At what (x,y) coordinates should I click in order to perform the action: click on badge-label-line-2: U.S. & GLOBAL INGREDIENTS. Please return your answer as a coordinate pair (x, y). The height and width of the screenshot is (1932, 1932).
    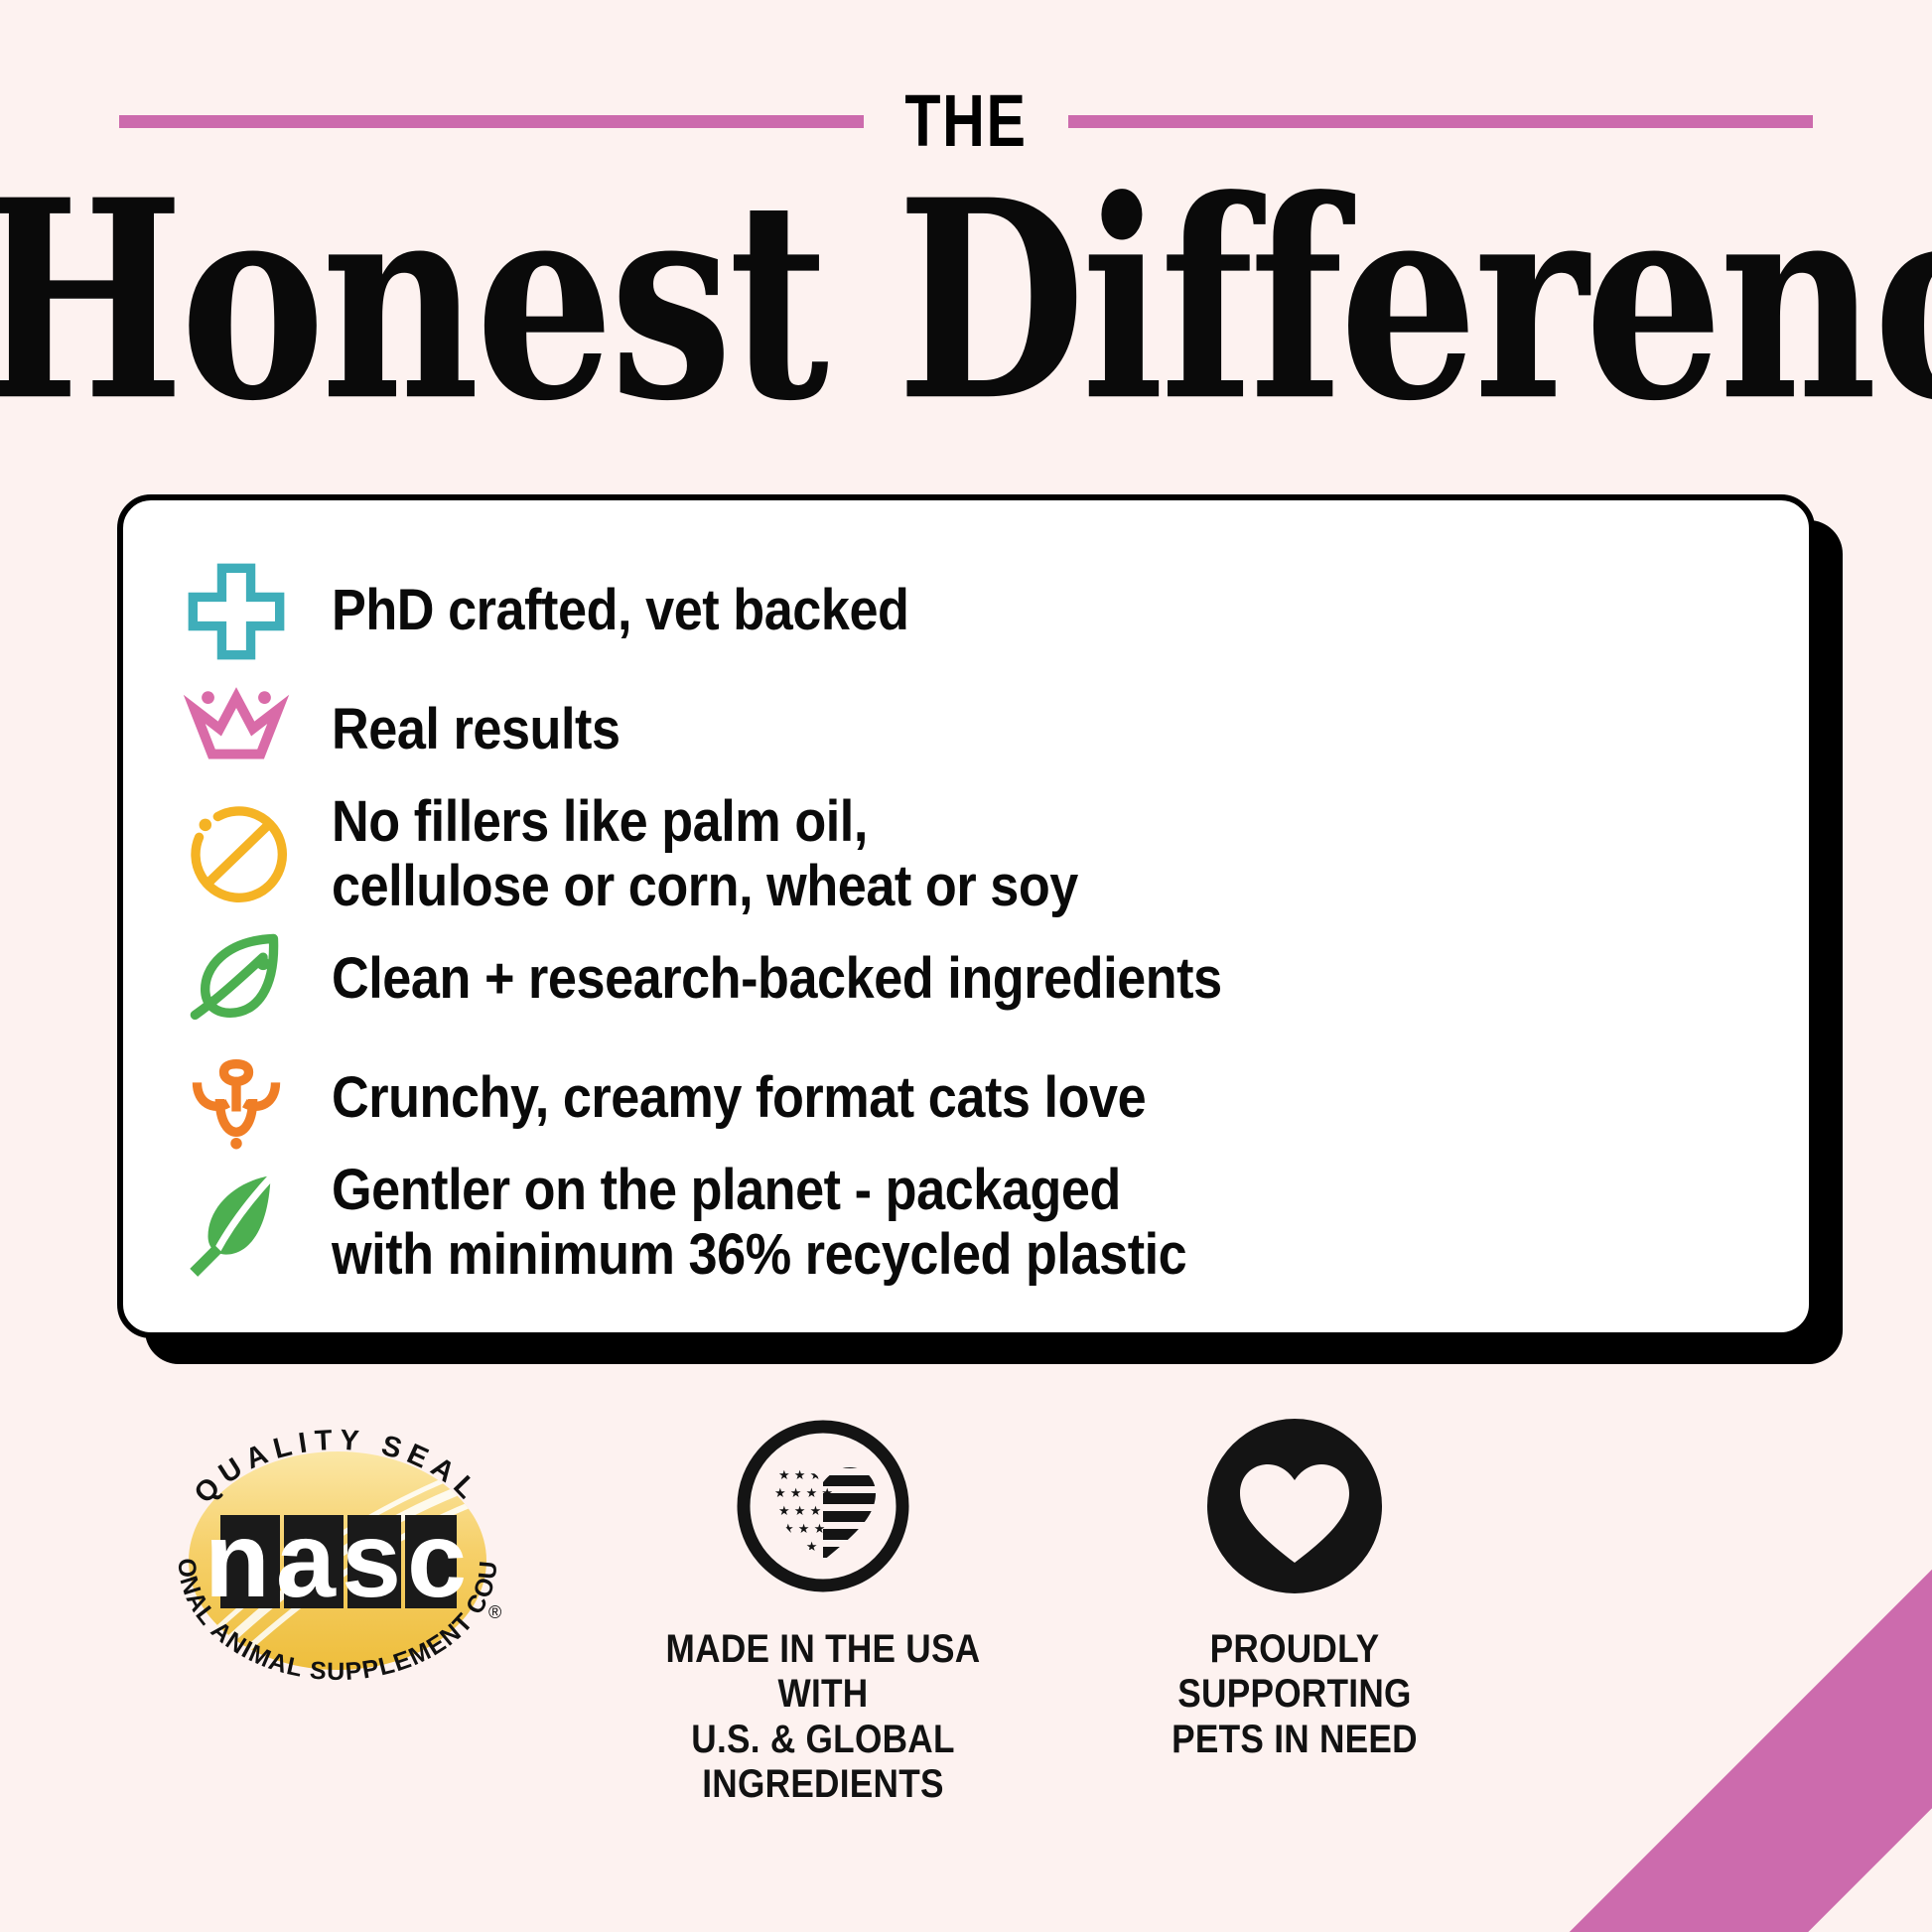
    Looking at the image, I should click on (823, 1762).